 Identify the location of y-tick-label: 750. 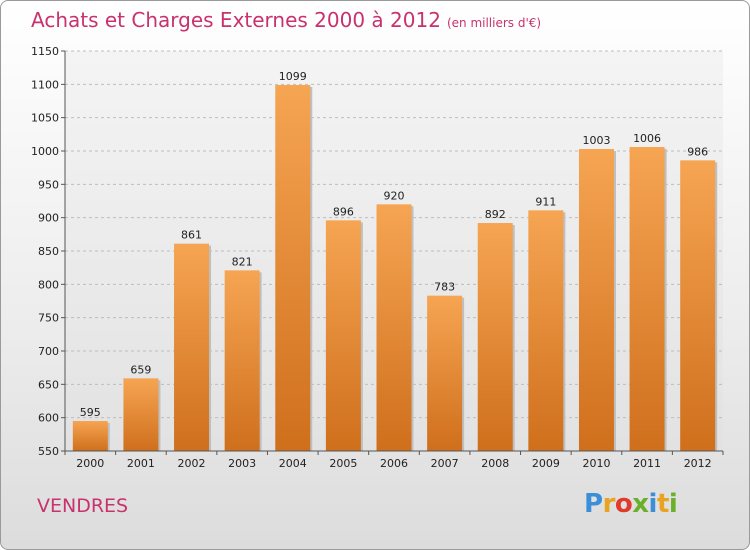
(48, 318).